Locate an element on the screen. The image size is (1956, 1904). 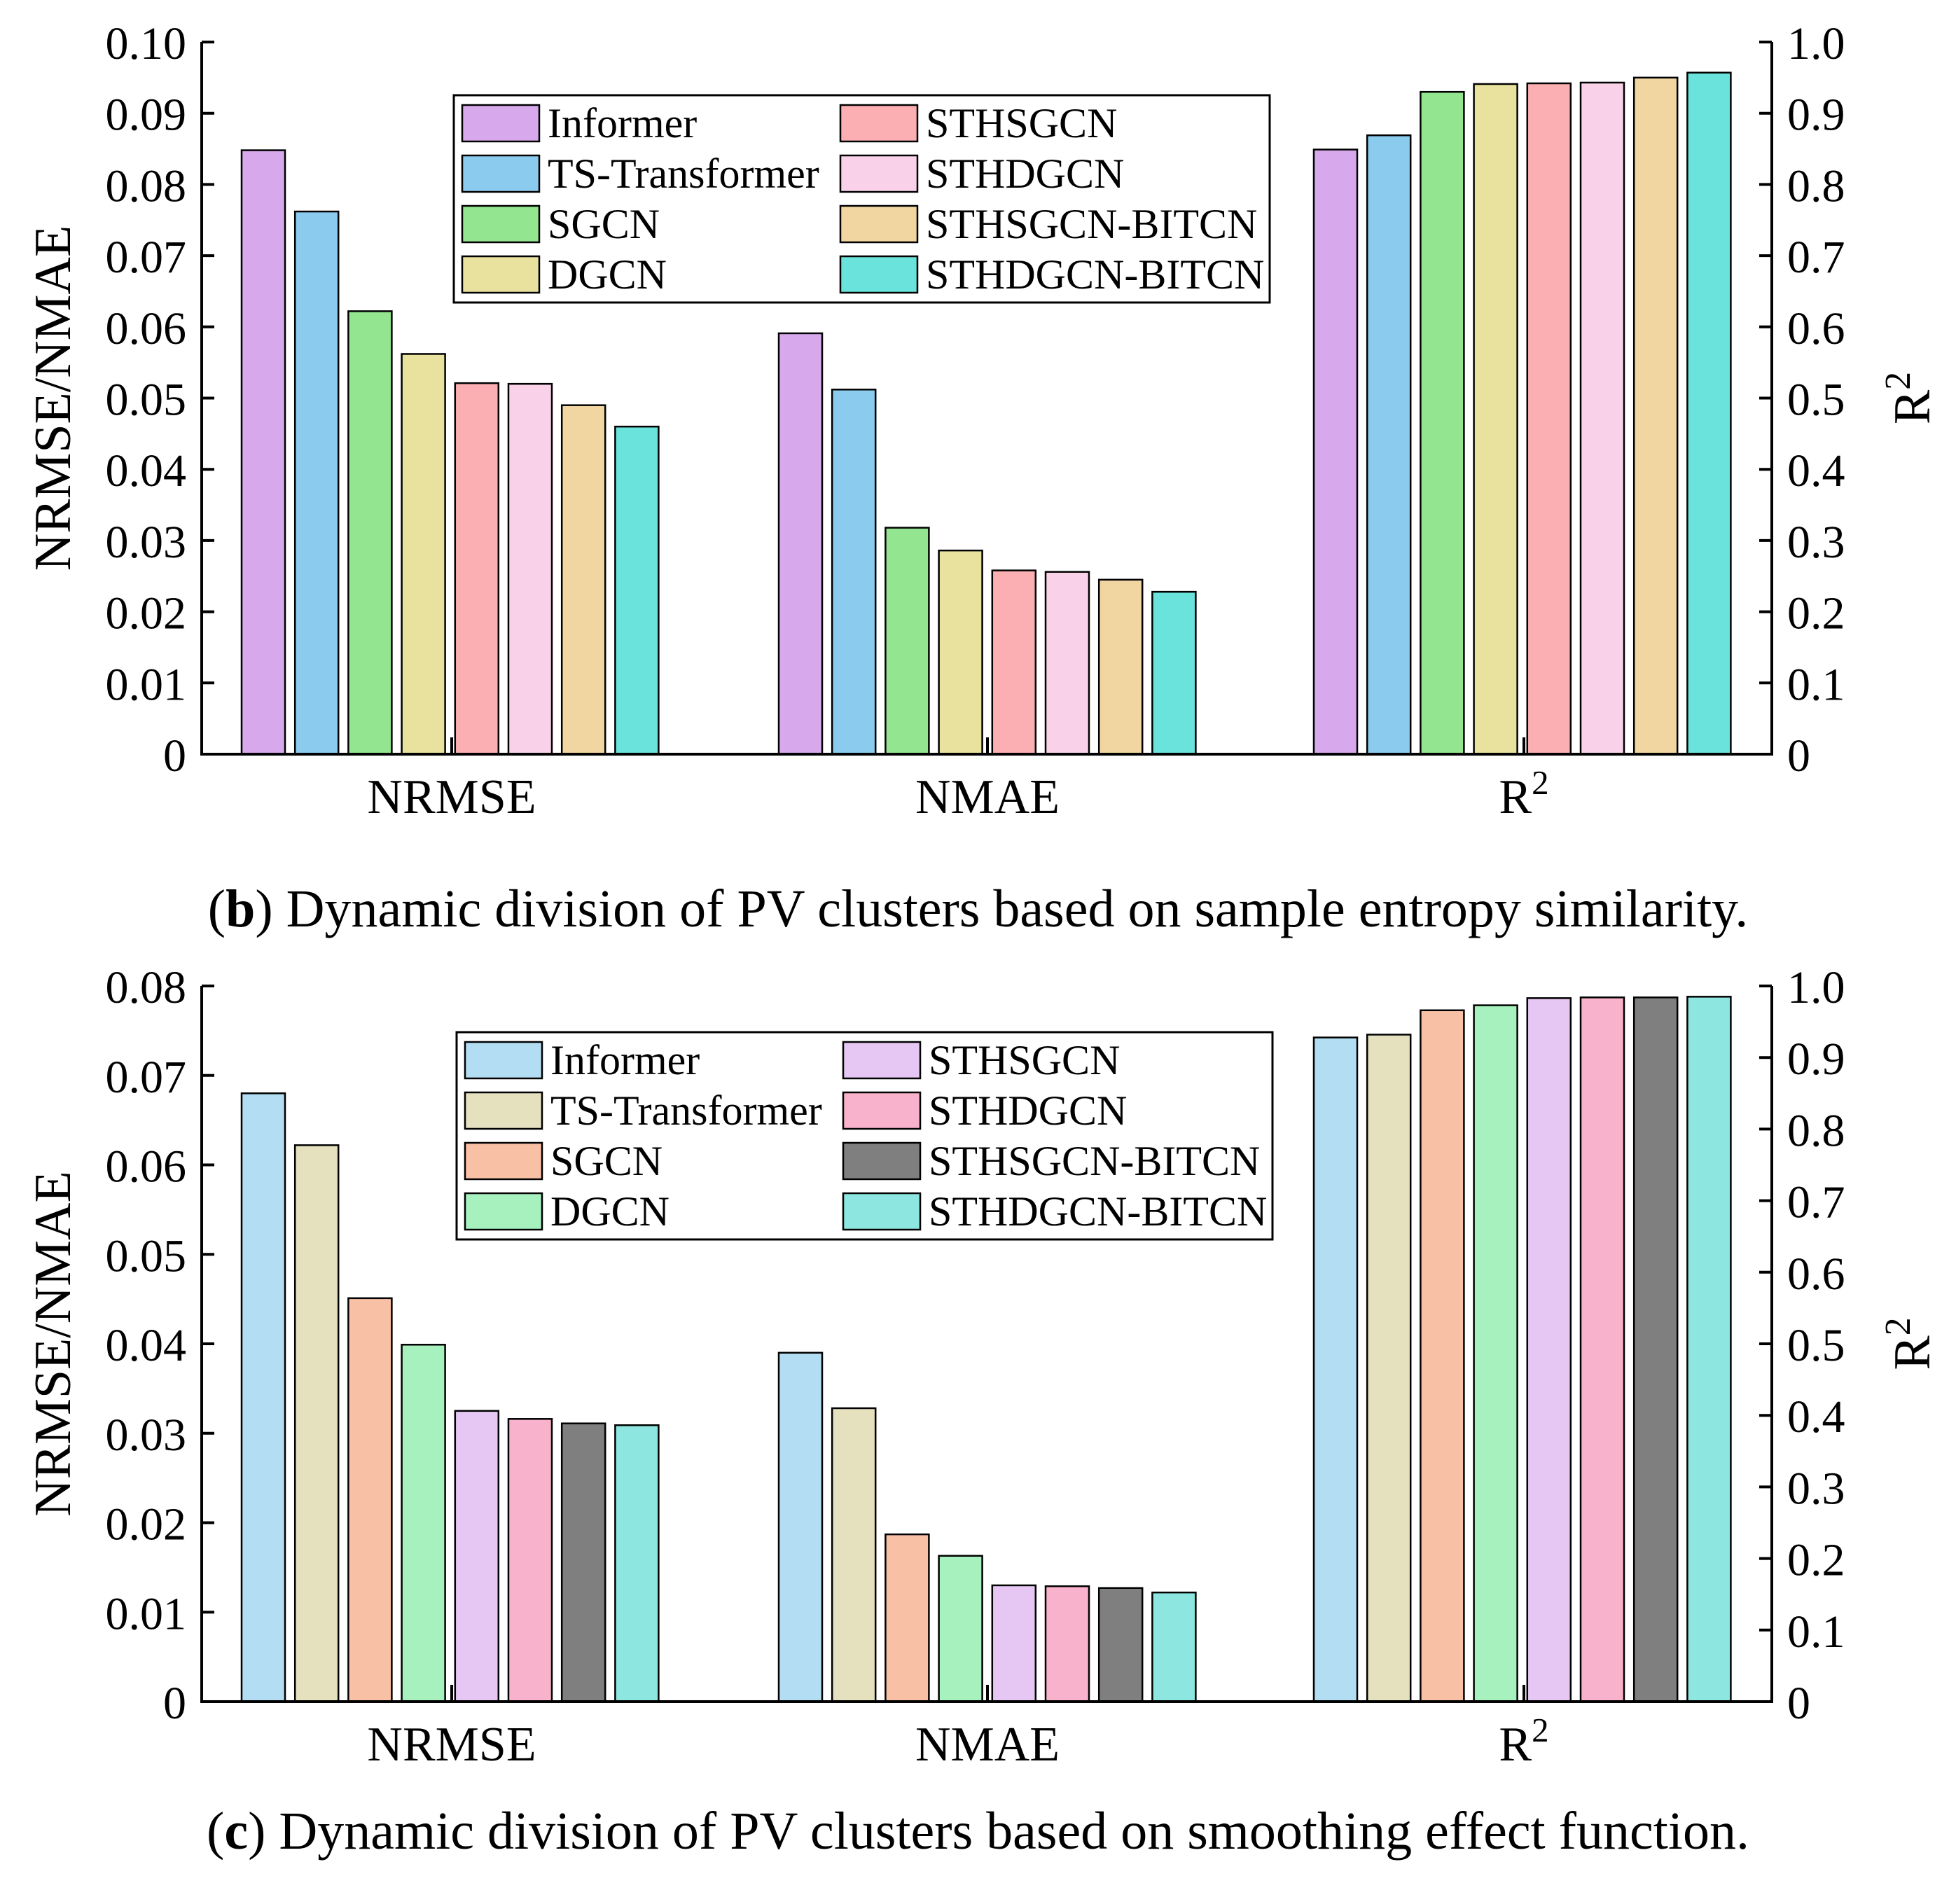
y-right-tick-label: 0.5 is located at coordinates (1816, 1345).